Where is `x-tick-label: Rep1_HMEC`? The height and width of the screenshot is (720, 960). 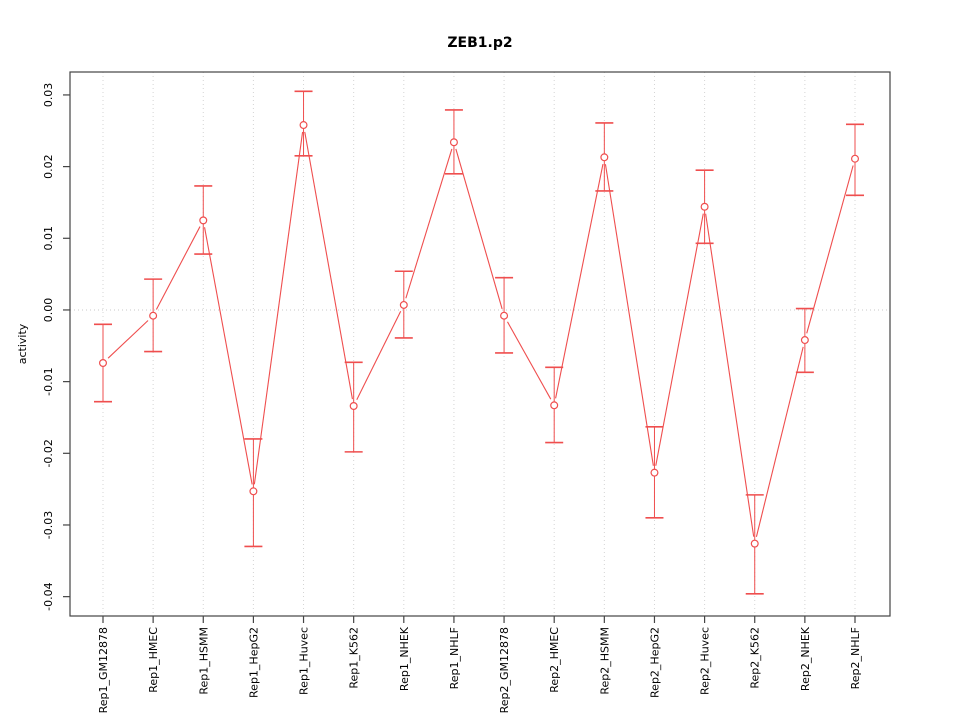 x-tick-label: Rep1_HMEC is located at coordinates (153, 660).